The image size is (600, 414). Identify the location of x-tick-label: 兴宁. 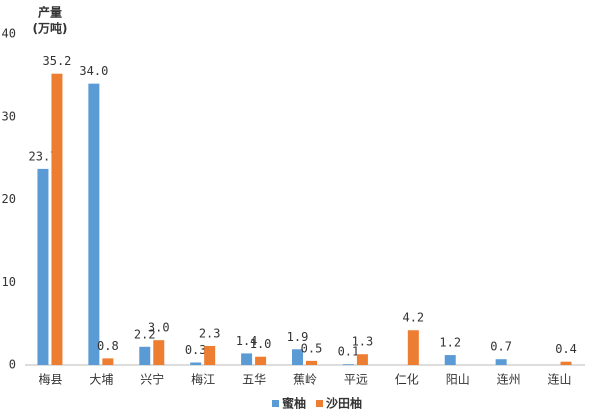
(152, 379).